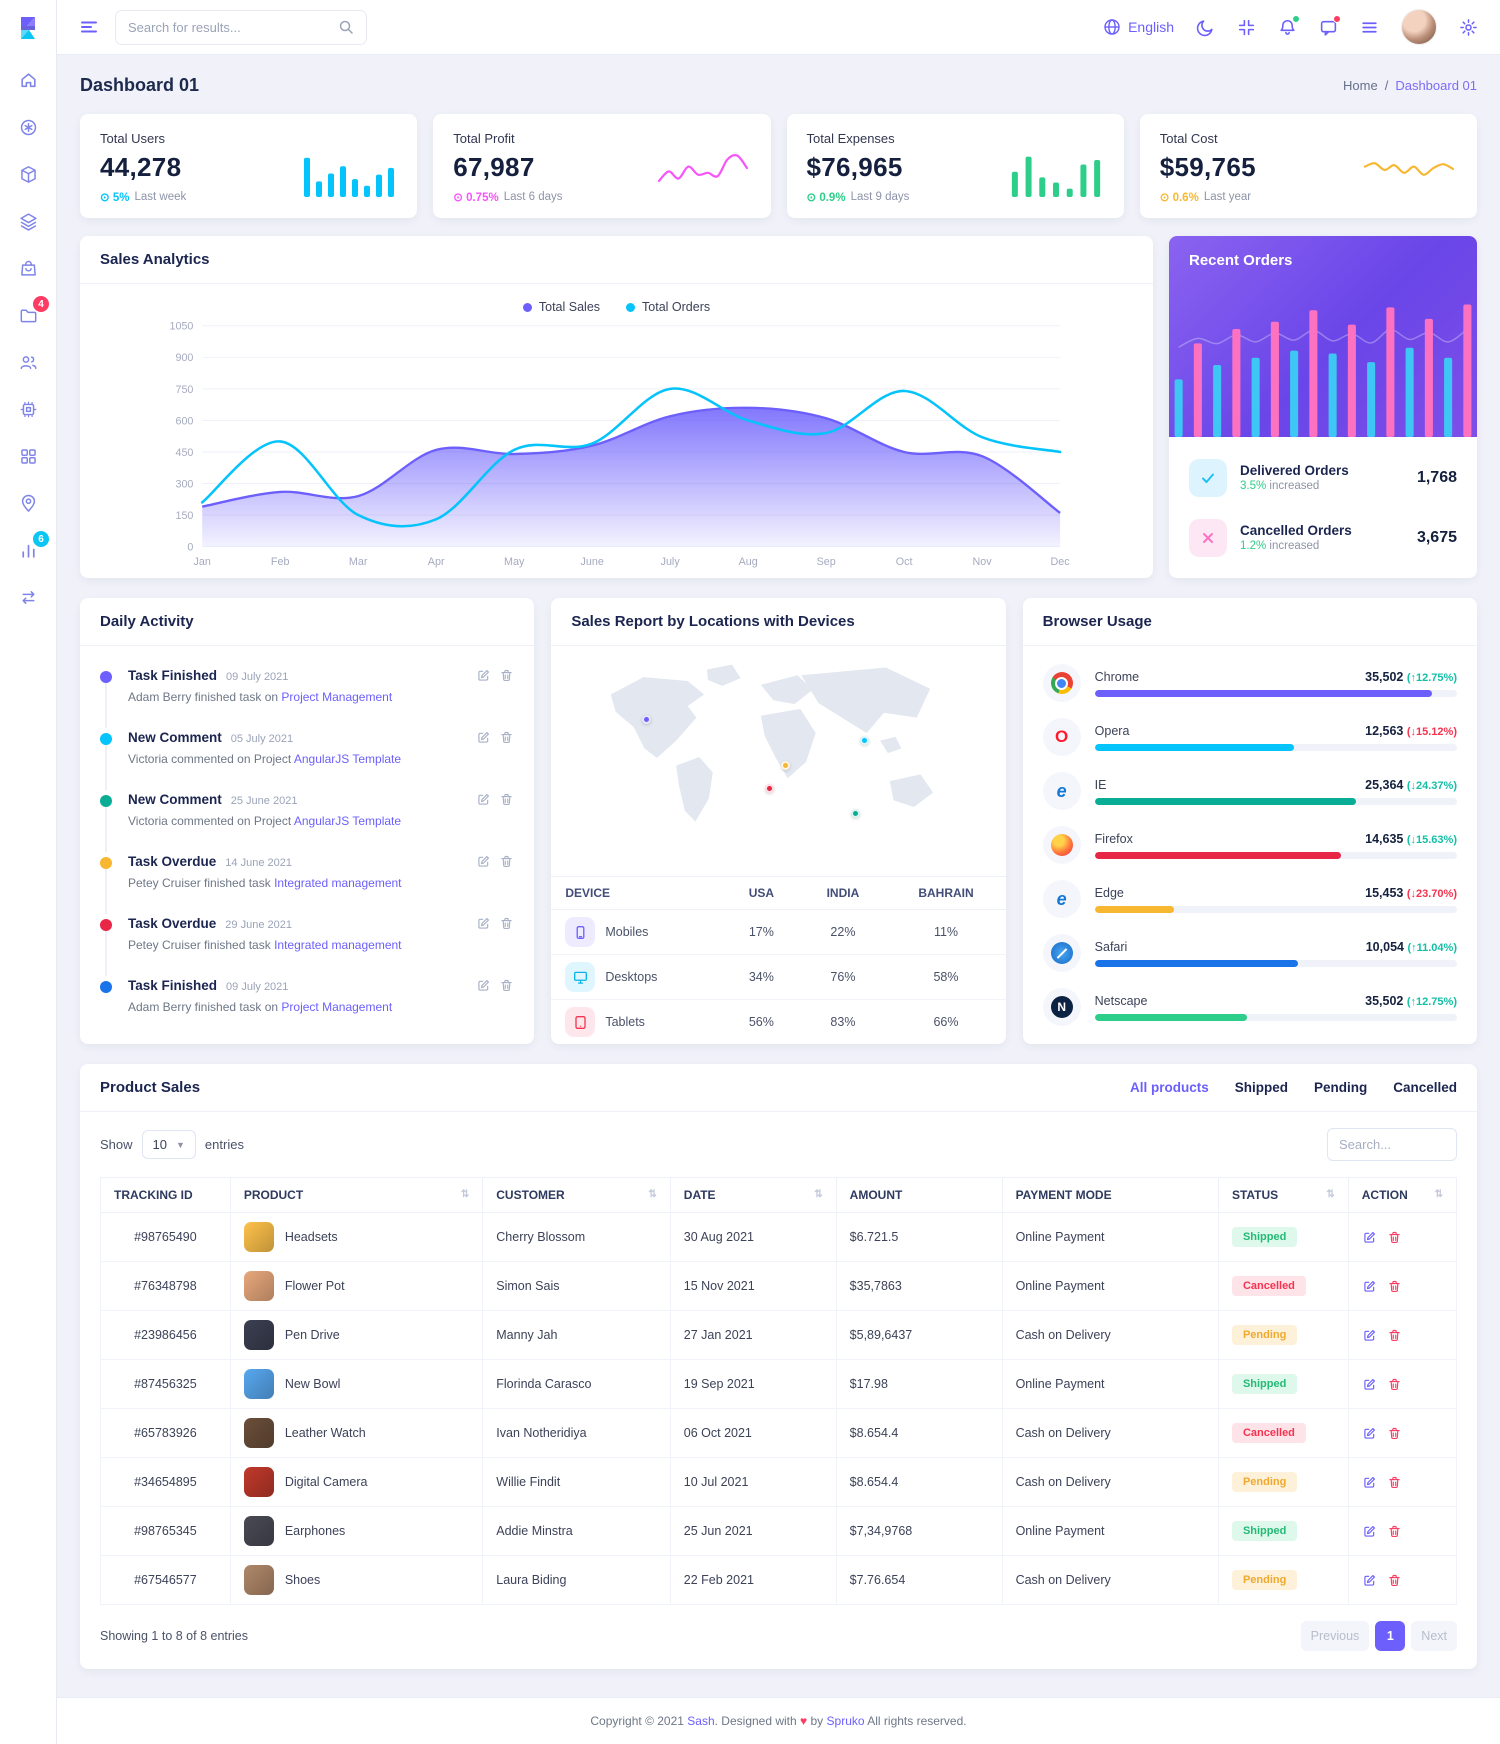 This screenshot has width=1500, height=1744. I want to click on pagination-previous: Previous, so click(1335, 1636).